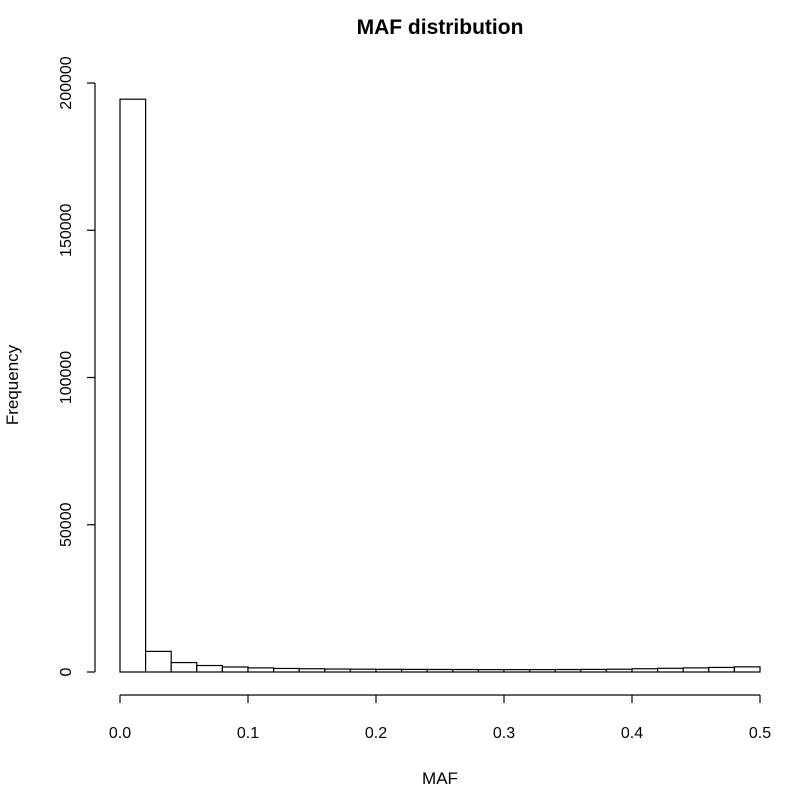 This screenshot has width=806, height=798. What do you see at coordinates (66, 671) in the screenshot?
I see `y-tick-label: 0` at bounding box center [66, 671].